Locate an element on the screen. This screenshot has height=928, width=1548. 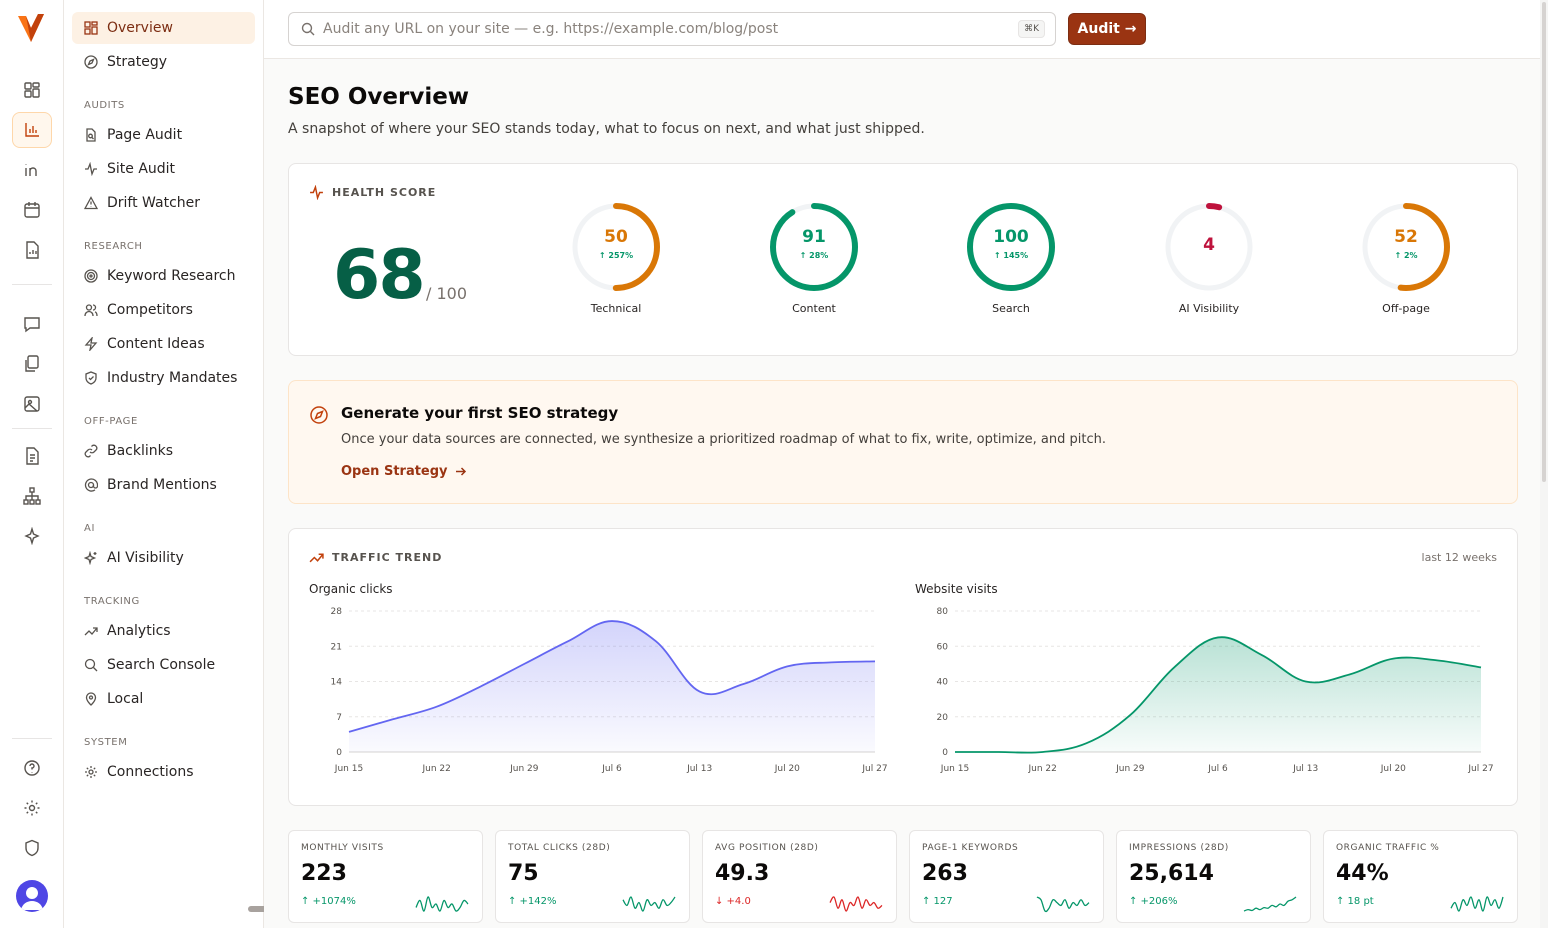
sidebar-item-search-console: Search Console is located at coordinates (163, 665).